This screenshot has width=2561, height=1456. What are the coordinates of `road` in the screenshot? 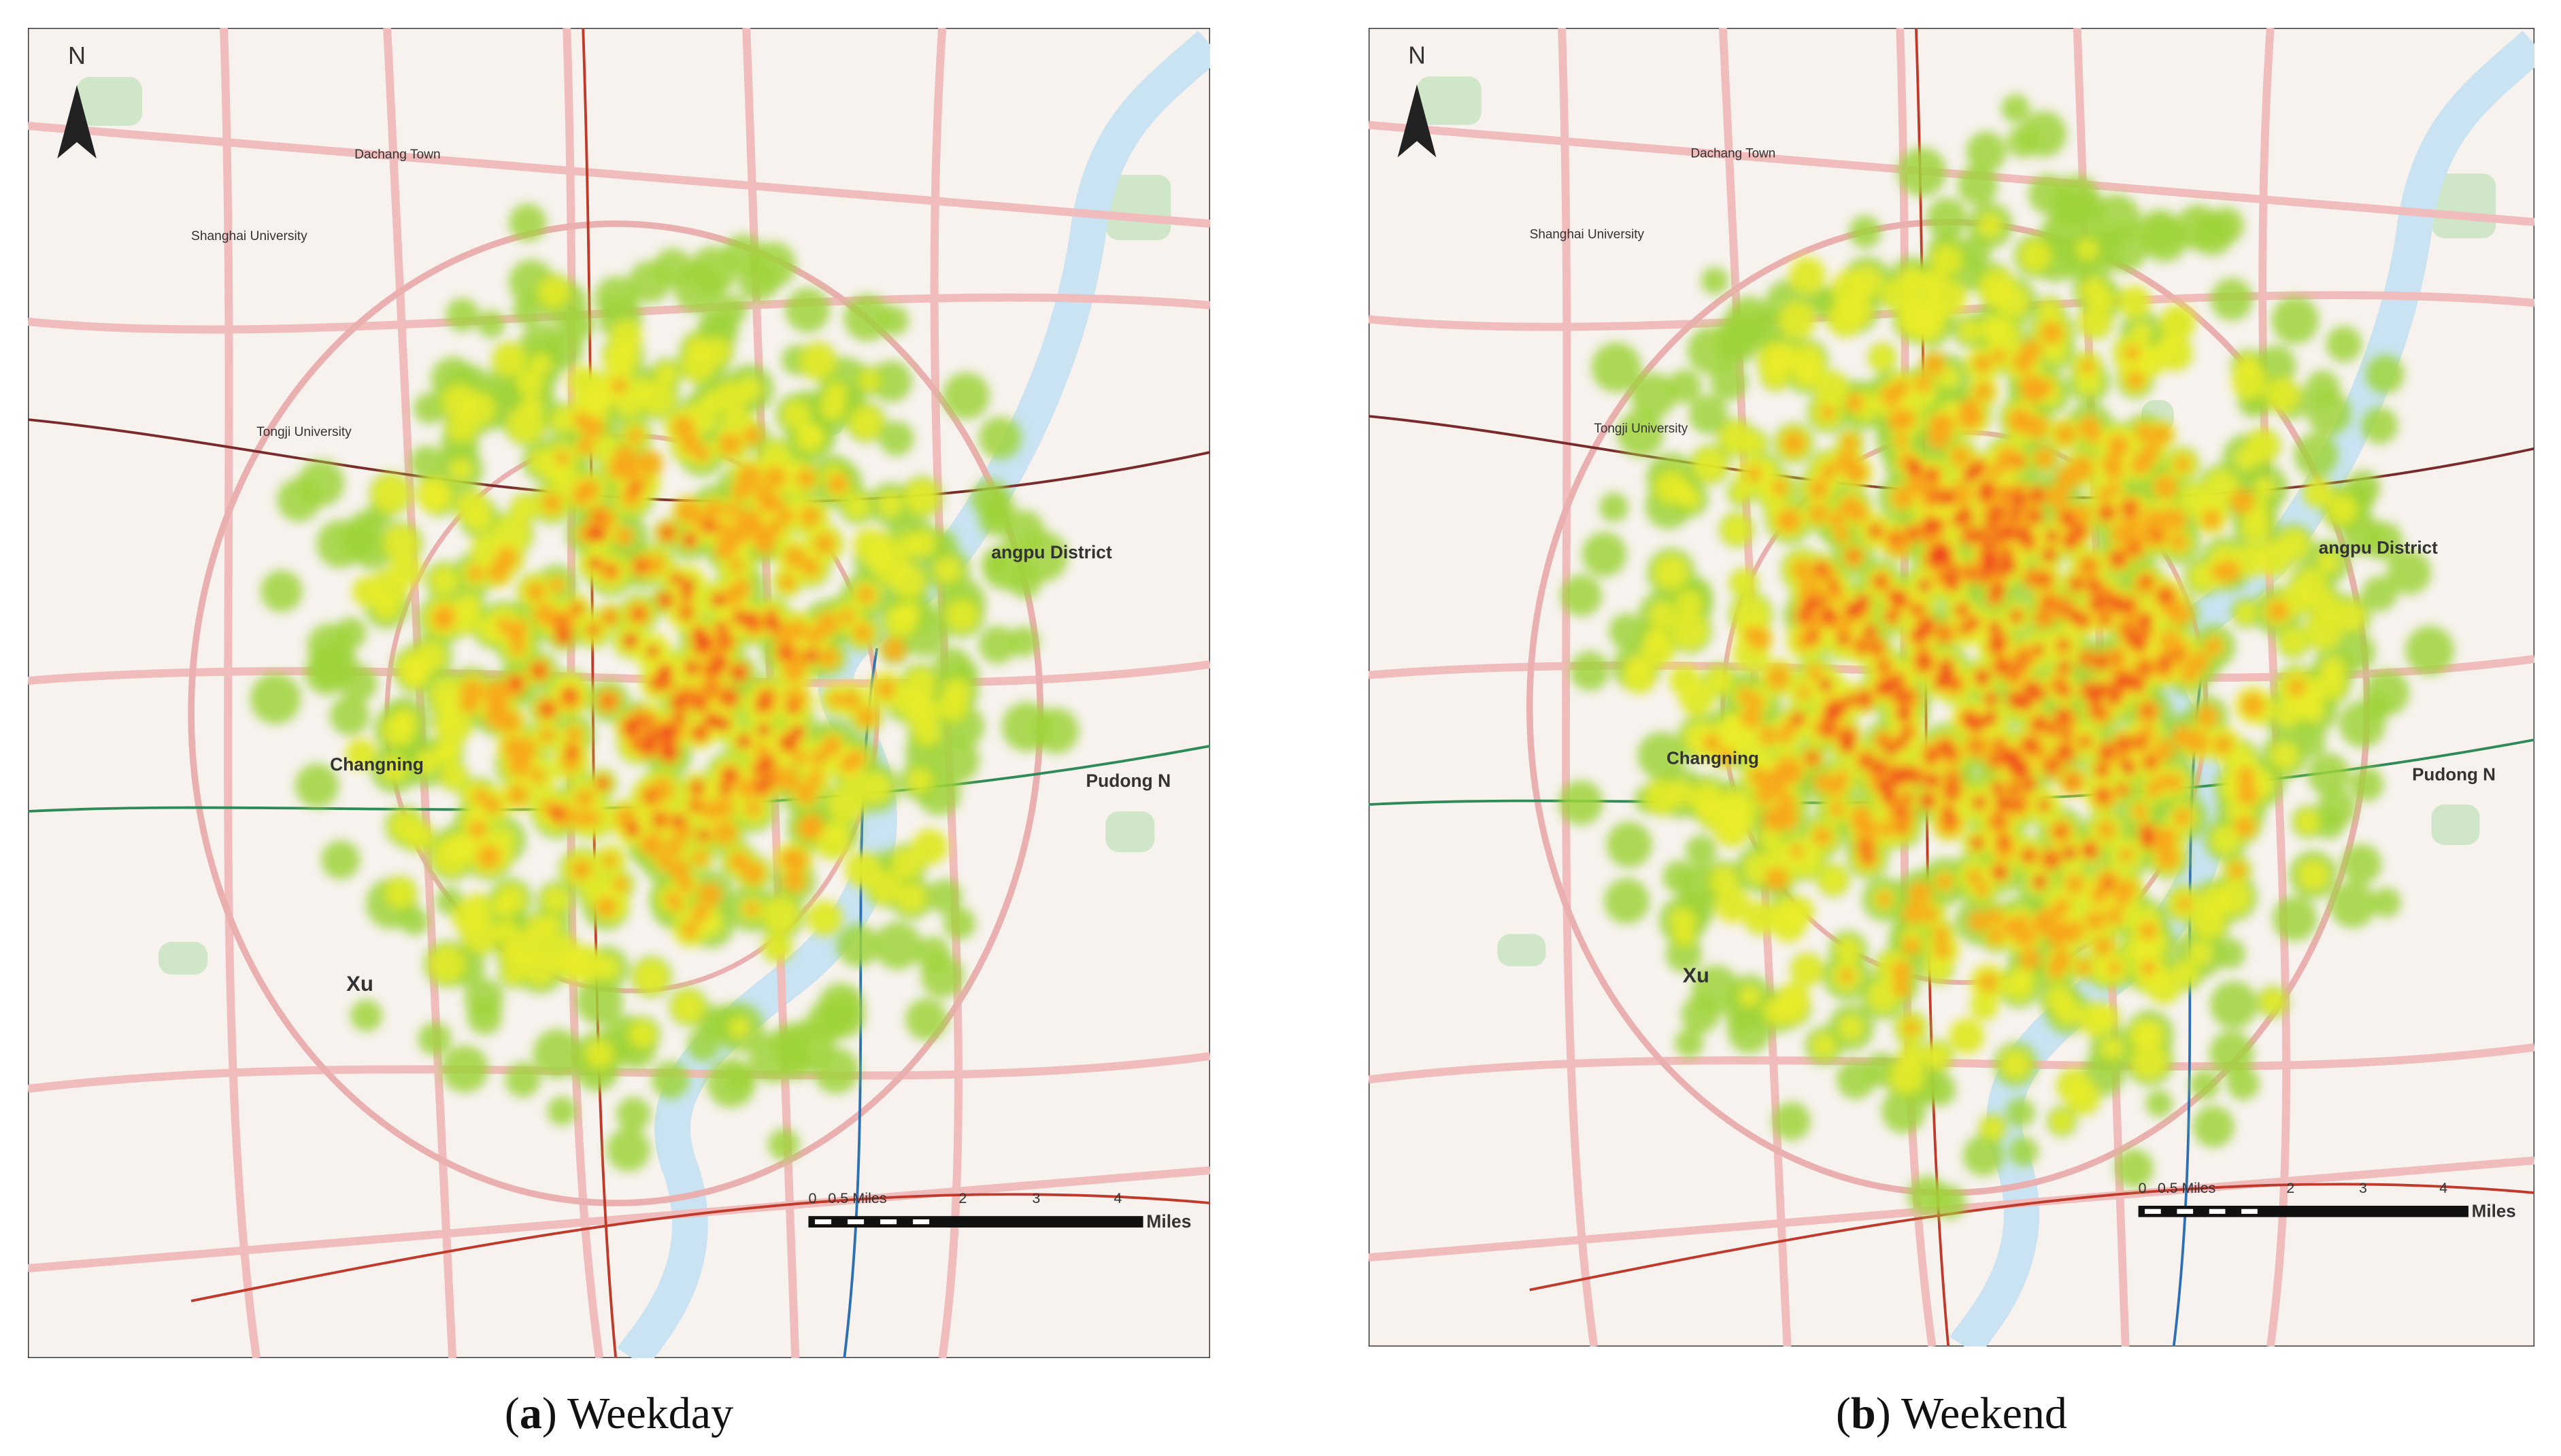 It's located at (240, 693).